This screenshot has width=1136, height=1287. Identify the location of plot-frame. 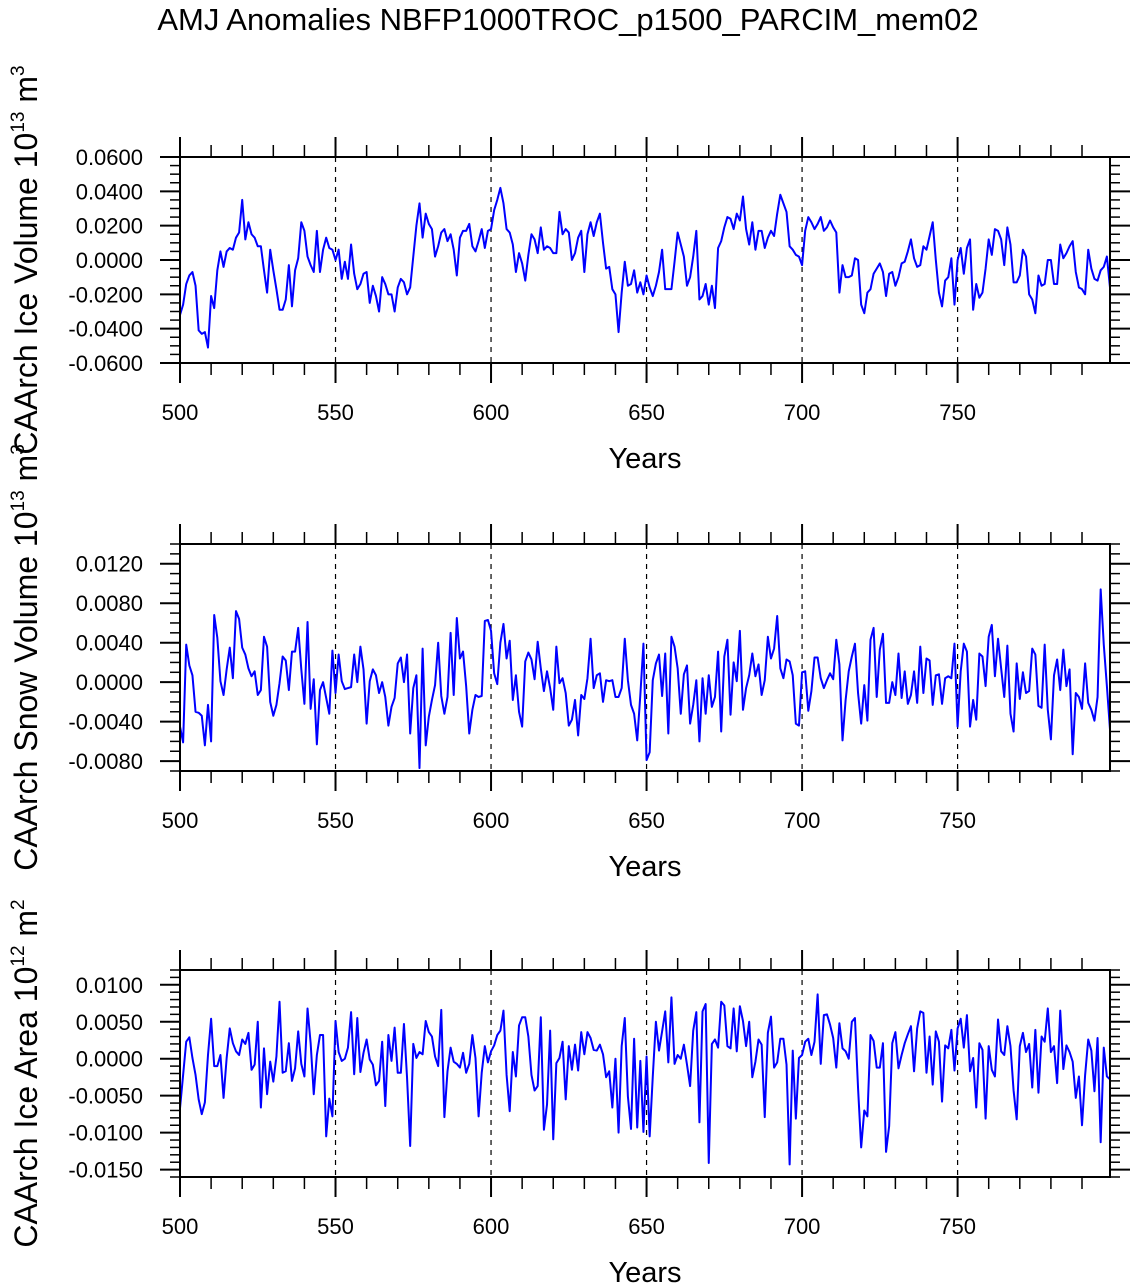
(645, 657).